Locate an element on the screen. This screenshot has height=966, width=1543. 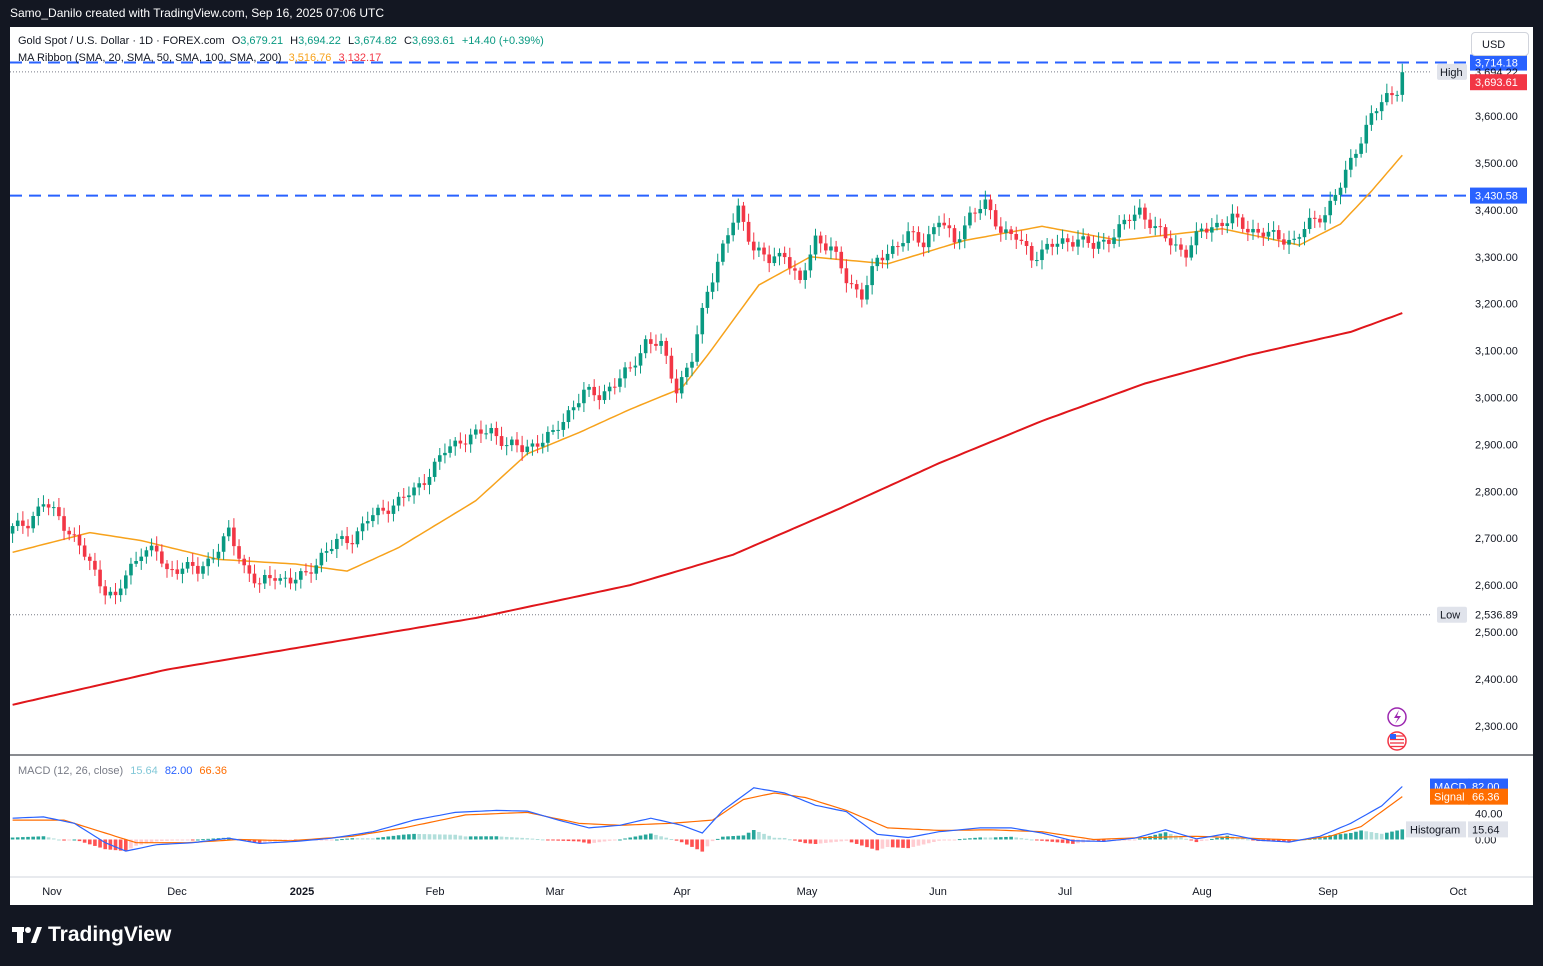
macd-label: MACD (12, 26, close) is located at coordinates (71, 771).